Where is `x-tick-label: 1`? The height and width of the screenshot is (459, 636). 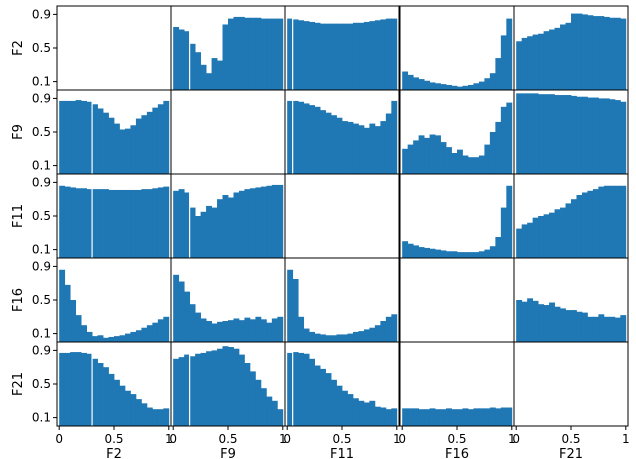
x-tick-label: 1 is located at coordinates (283, 439).